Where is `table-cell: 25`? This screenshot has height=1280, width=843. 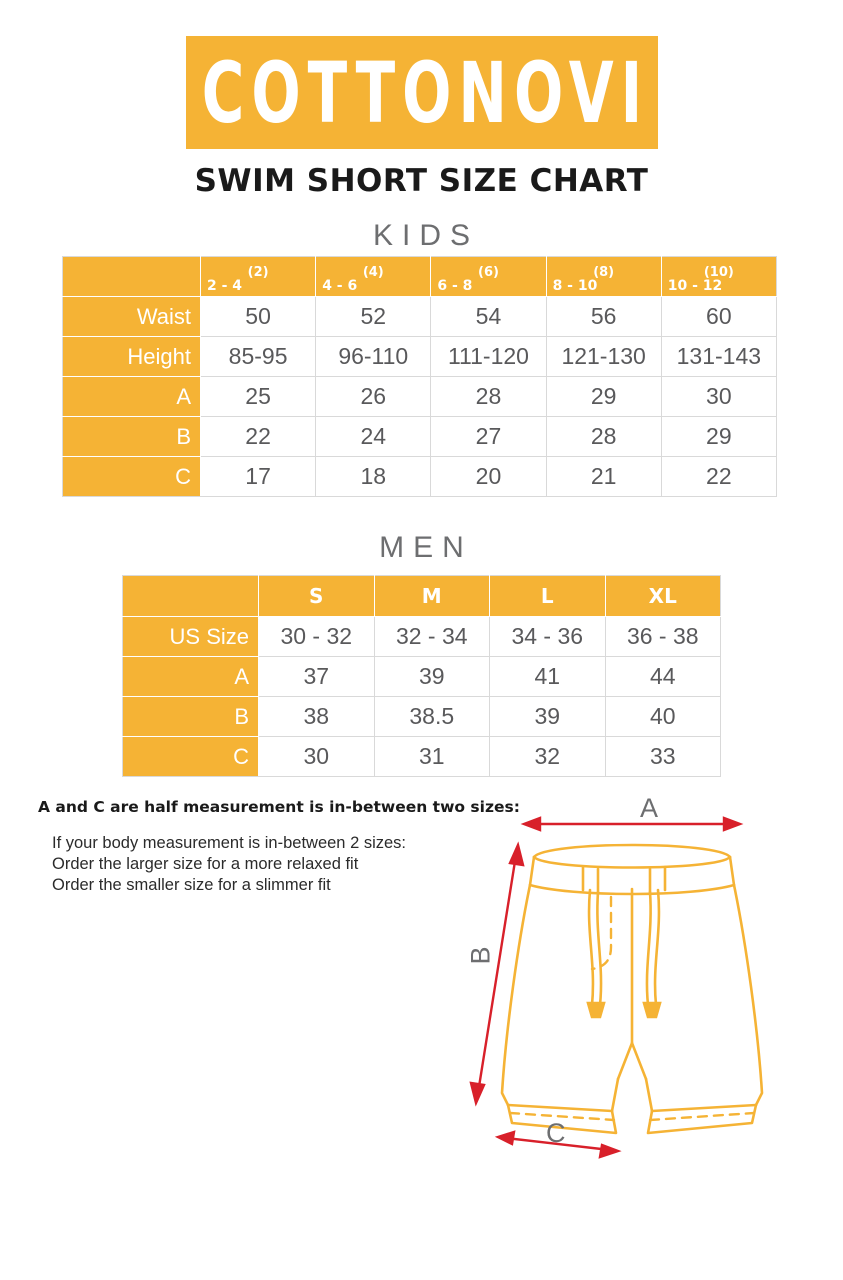
table-cell: 25 is located at coordinates (258, 396).